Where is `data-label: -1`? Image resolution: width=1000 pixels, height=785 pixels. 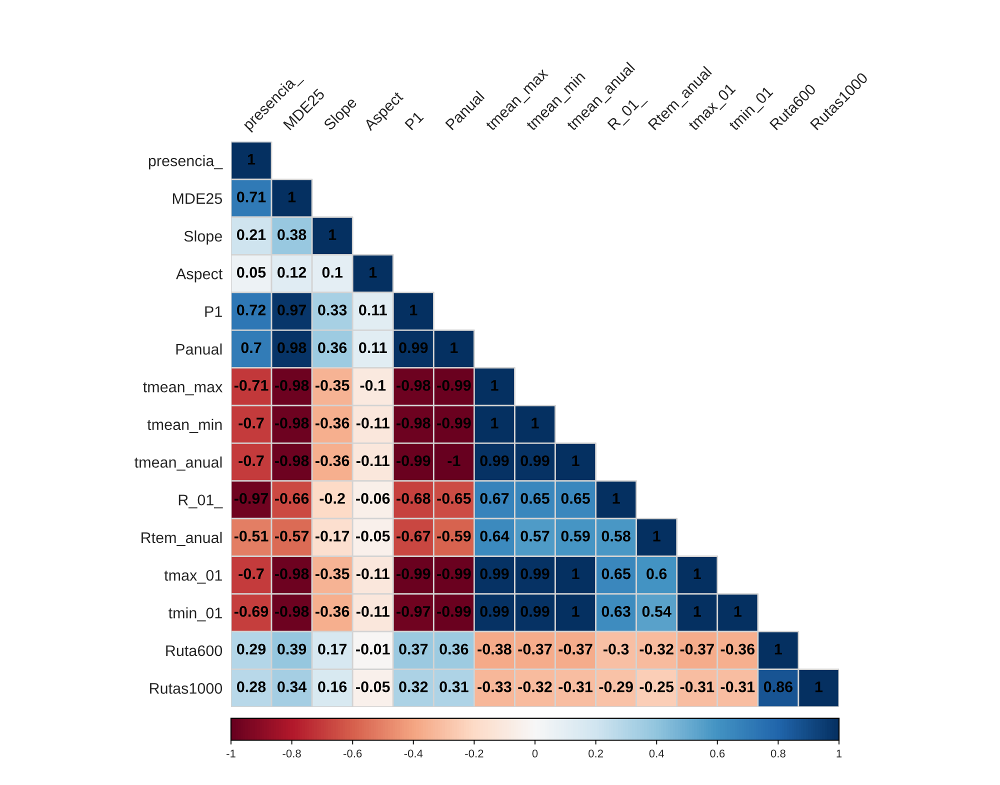 data-label: -1 is located at coordinates (454, 460).